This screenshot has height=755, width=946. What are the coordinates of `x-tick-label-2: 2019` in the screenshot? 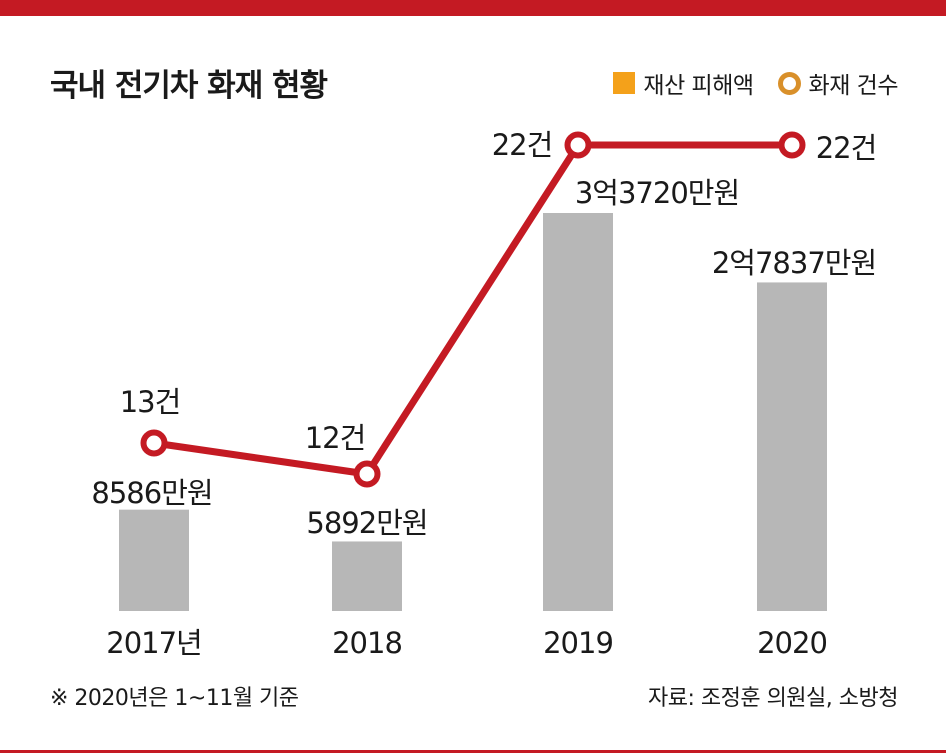 It's located at (578, 643).